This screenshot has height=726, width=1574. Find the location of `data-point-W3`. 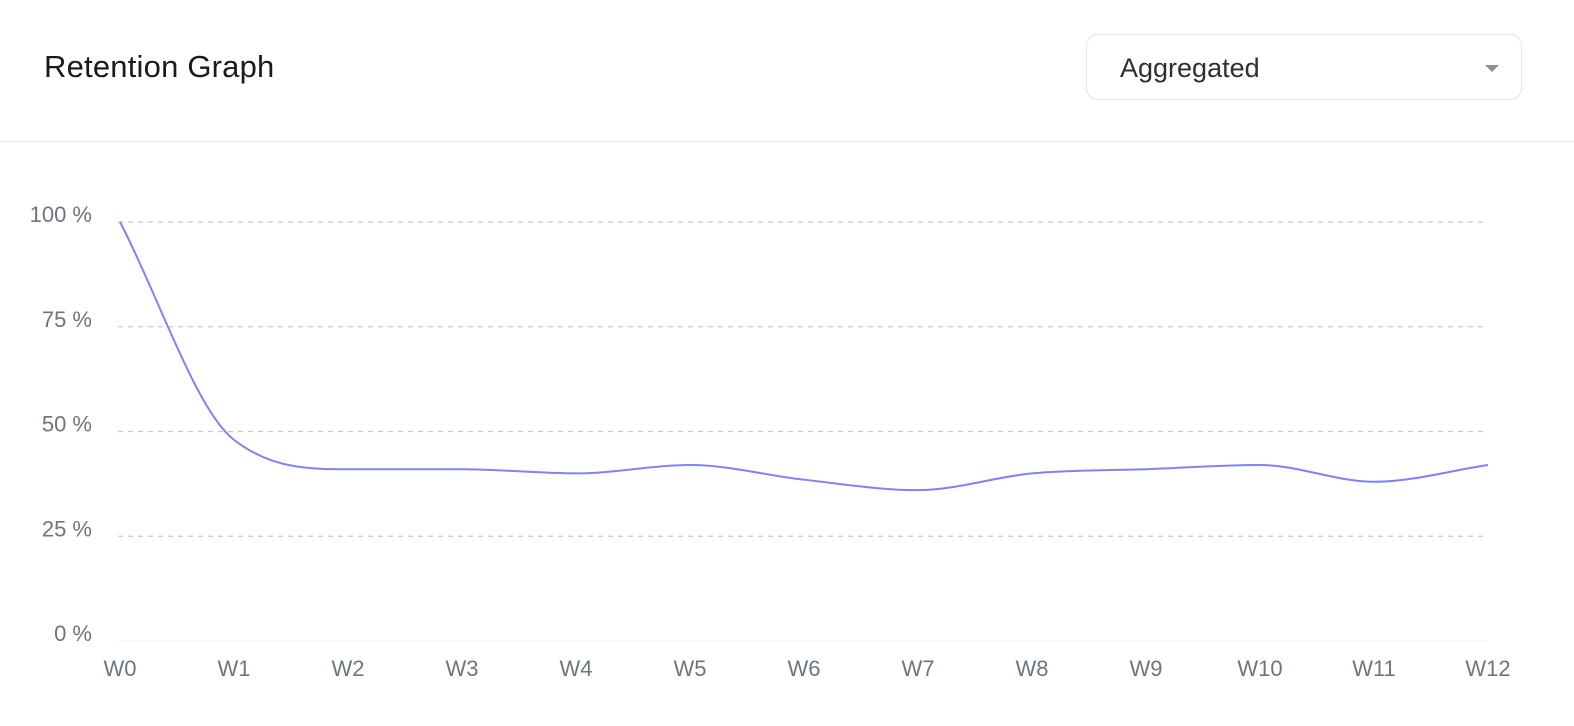

data-point-W3 is located at coordinates (462, 469).